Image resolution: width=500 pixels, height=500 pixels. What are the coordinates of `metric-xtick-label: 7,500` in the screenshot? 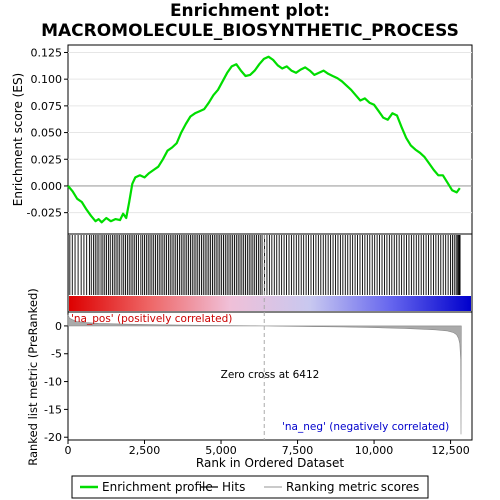 It's located at (298, 450).